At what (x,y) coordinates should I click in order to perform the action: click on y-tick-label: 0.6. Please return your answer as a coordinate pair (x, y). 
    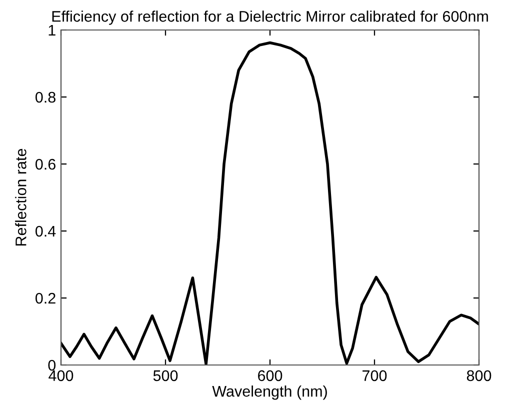
    Looking at the image, I should click on (46, 164).